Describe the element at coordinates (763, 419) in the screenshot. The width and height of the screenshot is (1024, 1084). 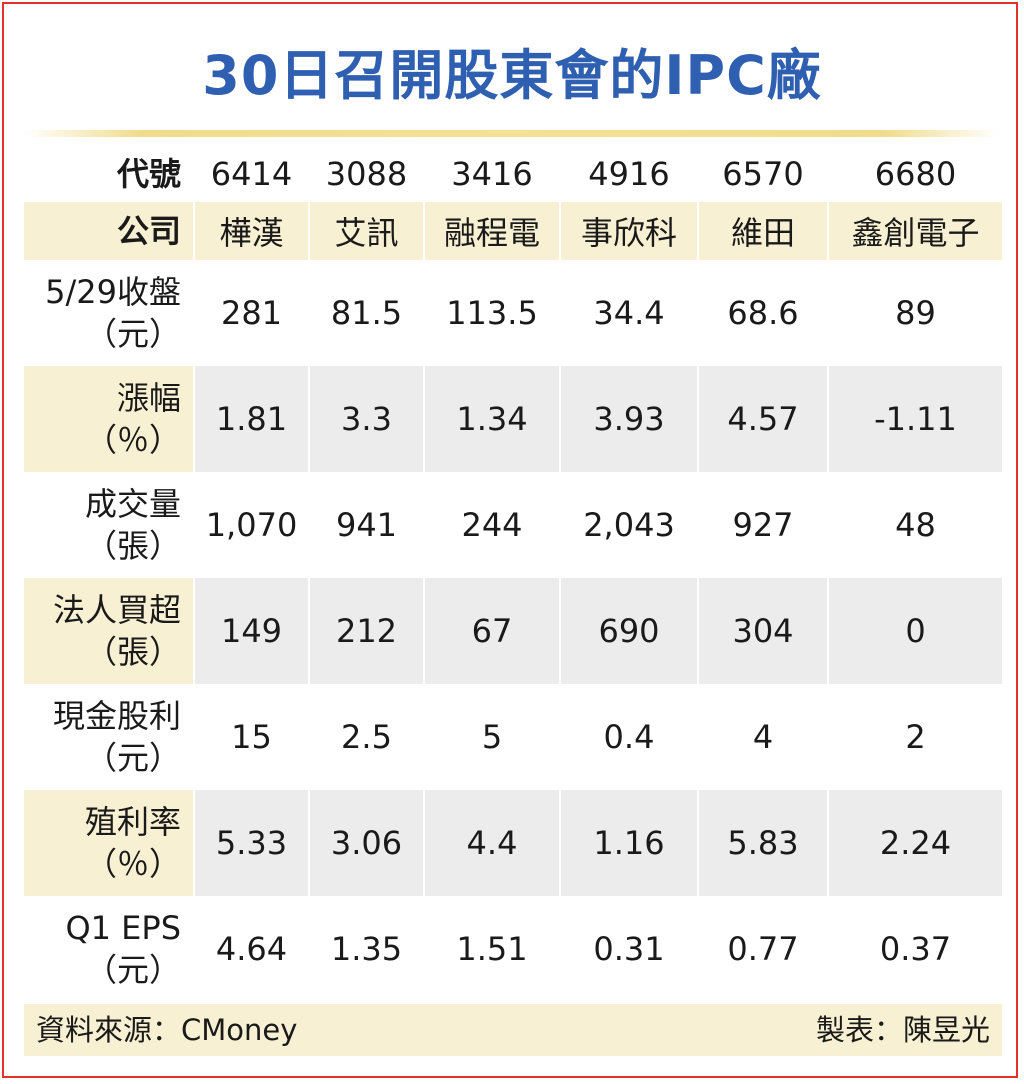
I see `table-cell: 4.57` at that location.